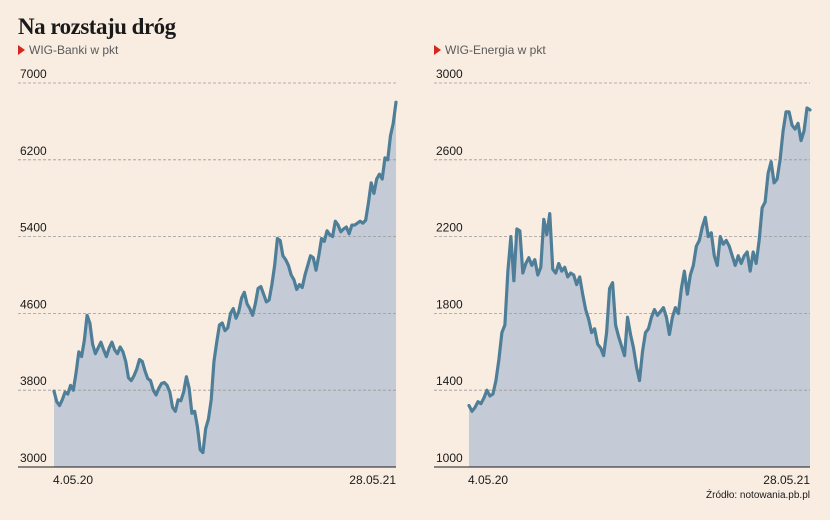 This screenshot has width=830, height=520. I want to click on y-tick-label-left: 5400, so click(33, 228).